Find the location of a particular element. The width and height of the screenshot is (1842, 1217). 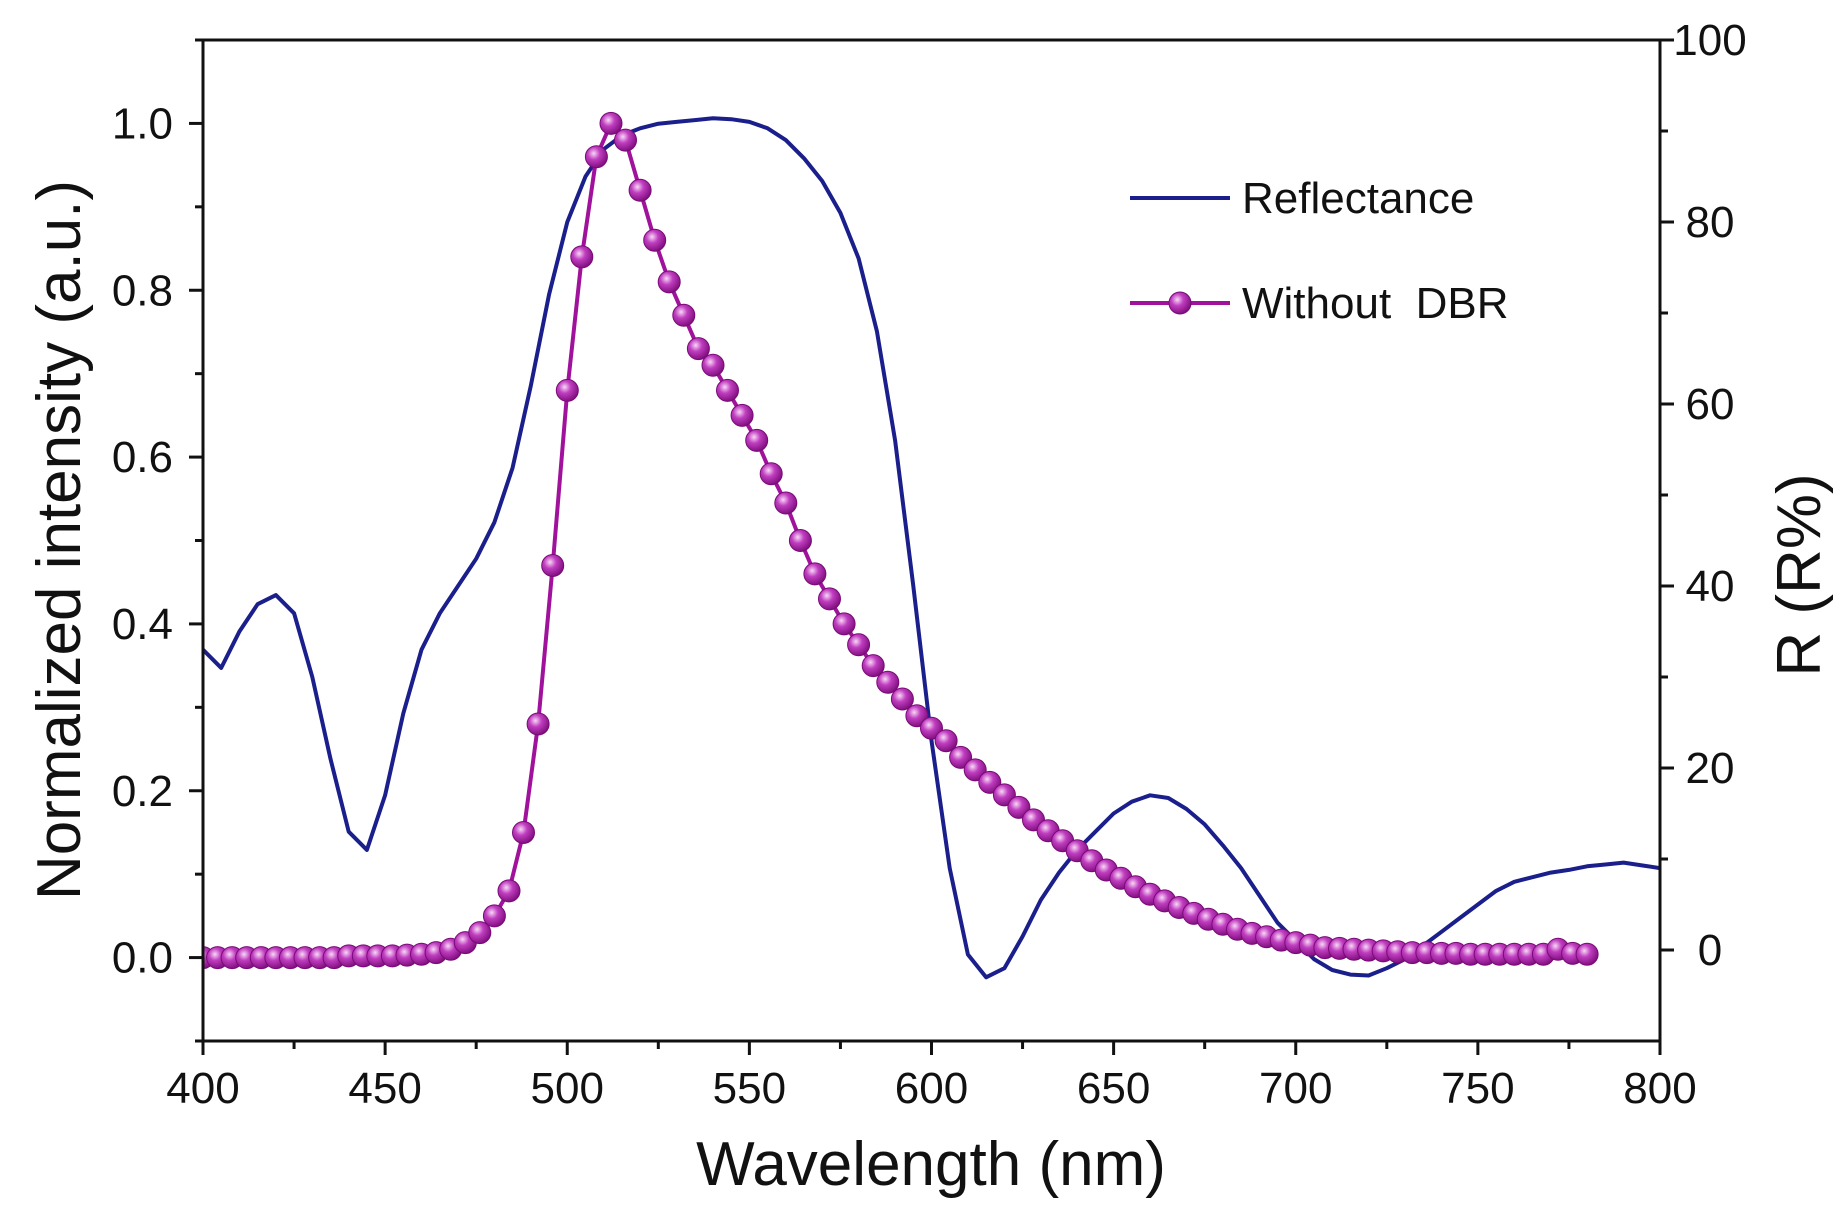

y-left-tick-label: 0.2 is located at coordinates (142, 791).